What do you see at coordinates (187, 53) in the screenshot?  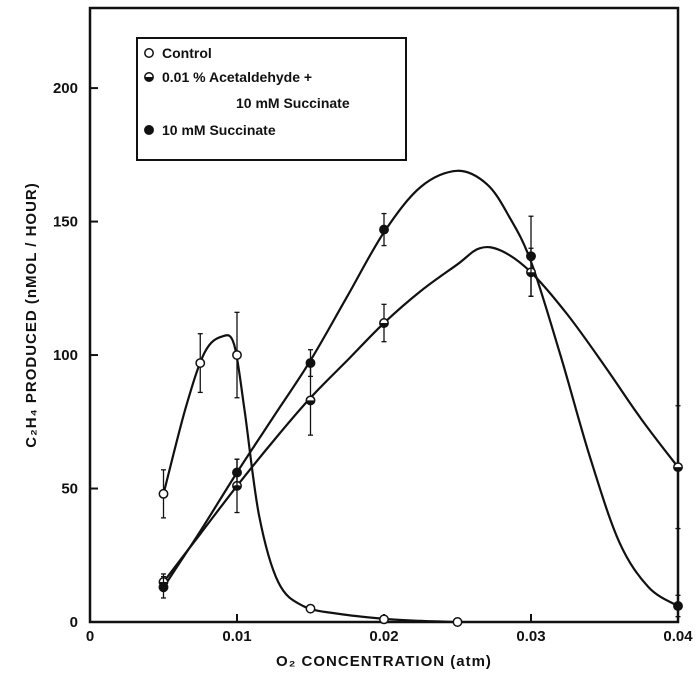 I see `legend-label-control: Control` at bounding box center [187, 53].